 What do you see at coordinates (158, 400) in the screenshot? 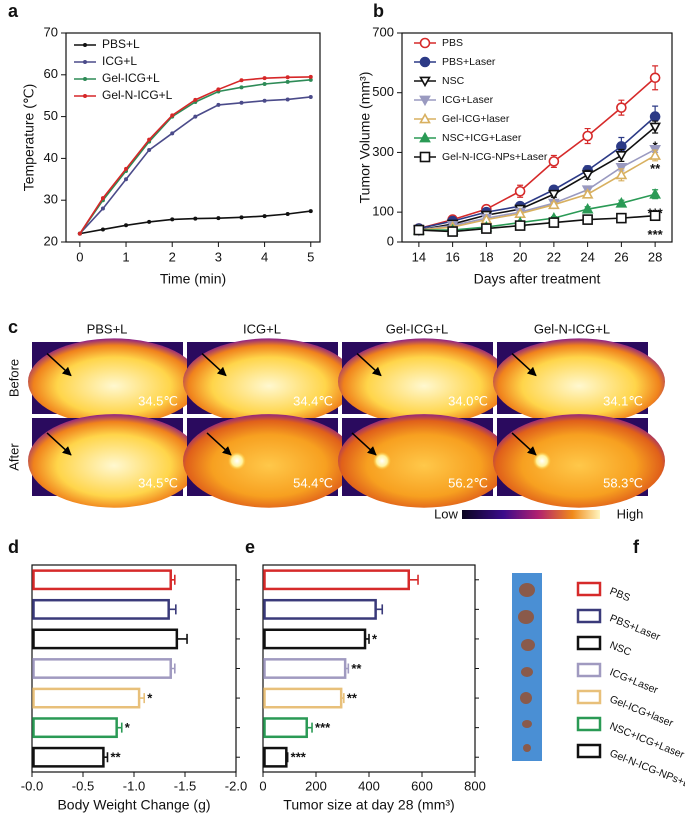
I see `temperature: 34.5℃` at bounding box center [158, 400].